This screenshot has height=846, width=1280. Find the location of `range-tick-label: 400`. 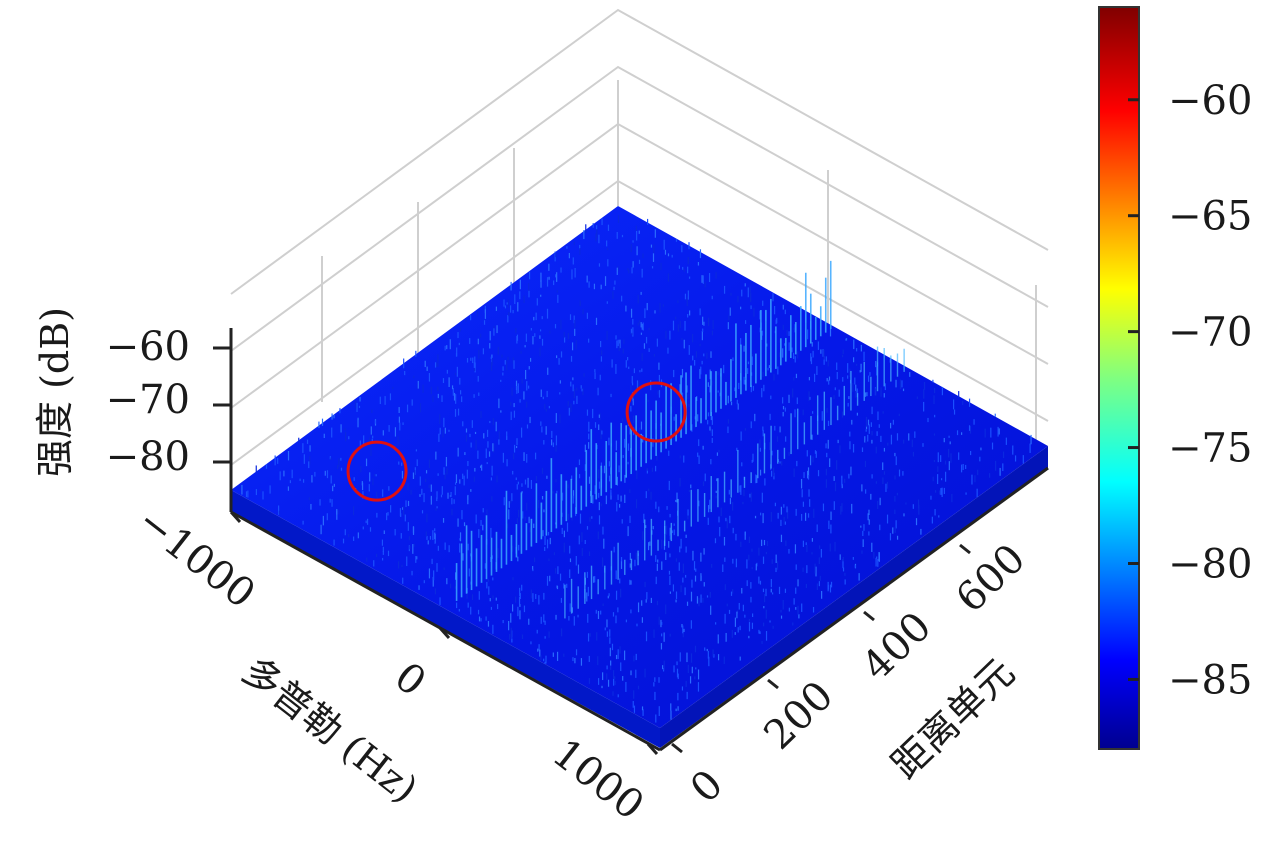

range-tick-label: 400 is located at coordinates (897, 647).